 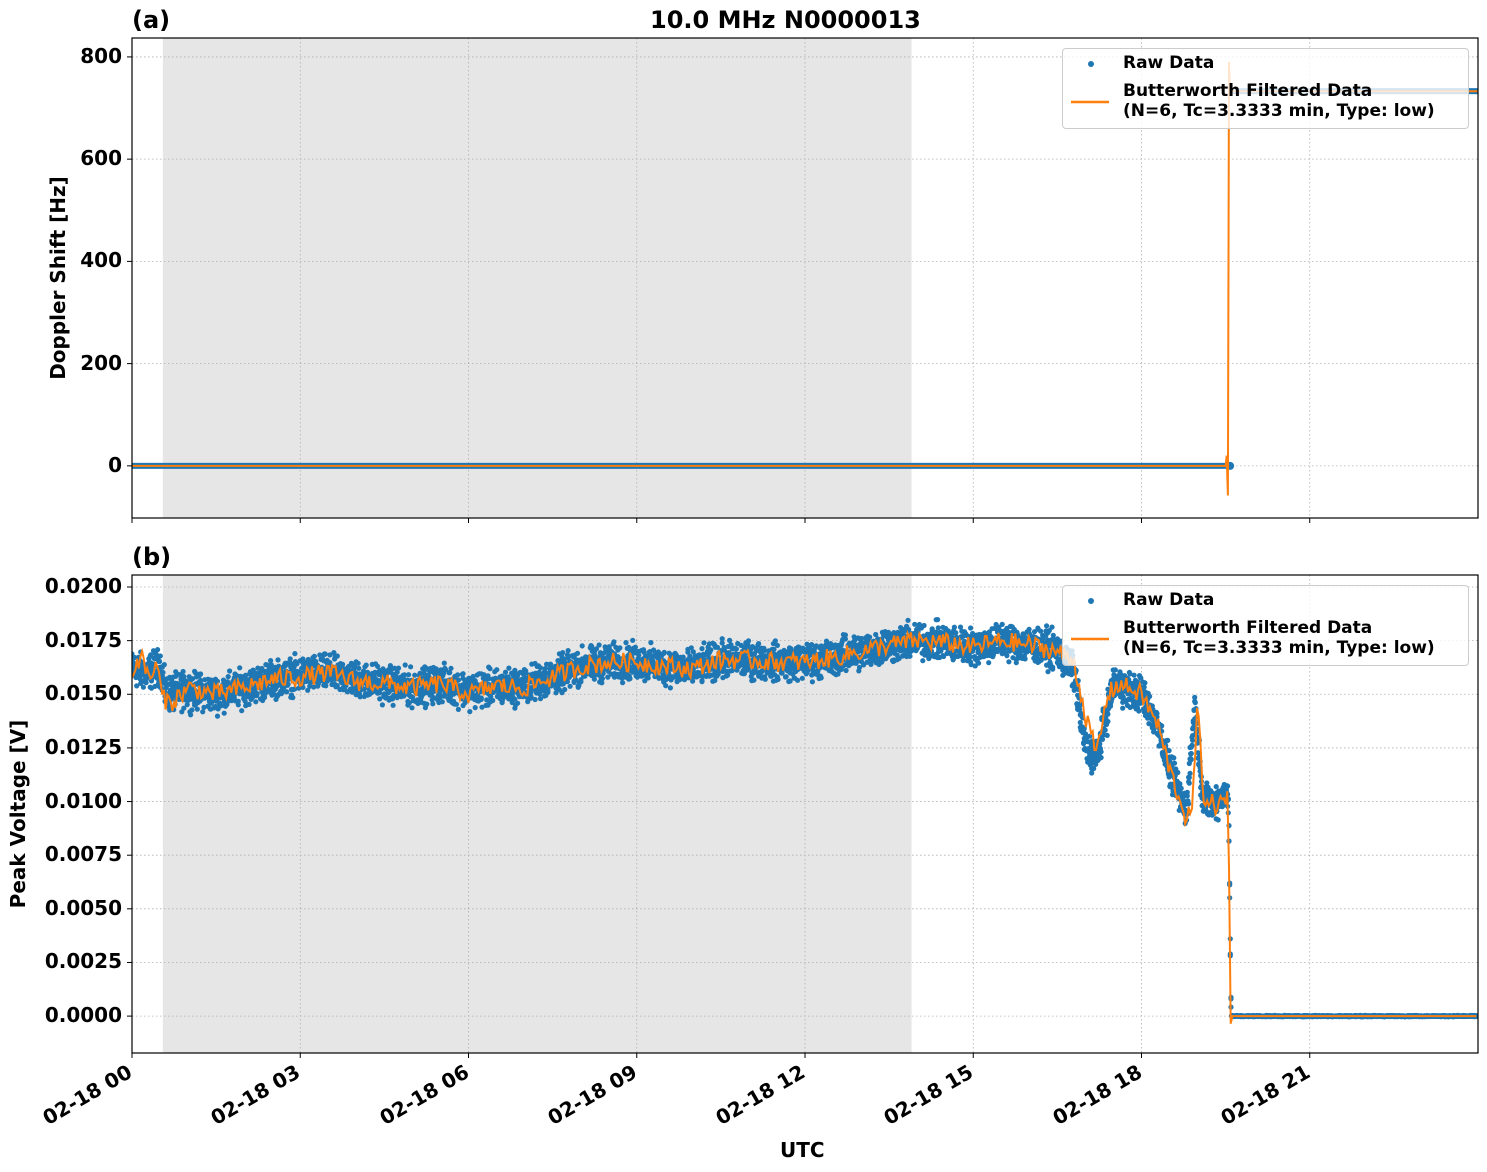 I want to click on x-axis-label: UTC, so click(x=802, y=1150).